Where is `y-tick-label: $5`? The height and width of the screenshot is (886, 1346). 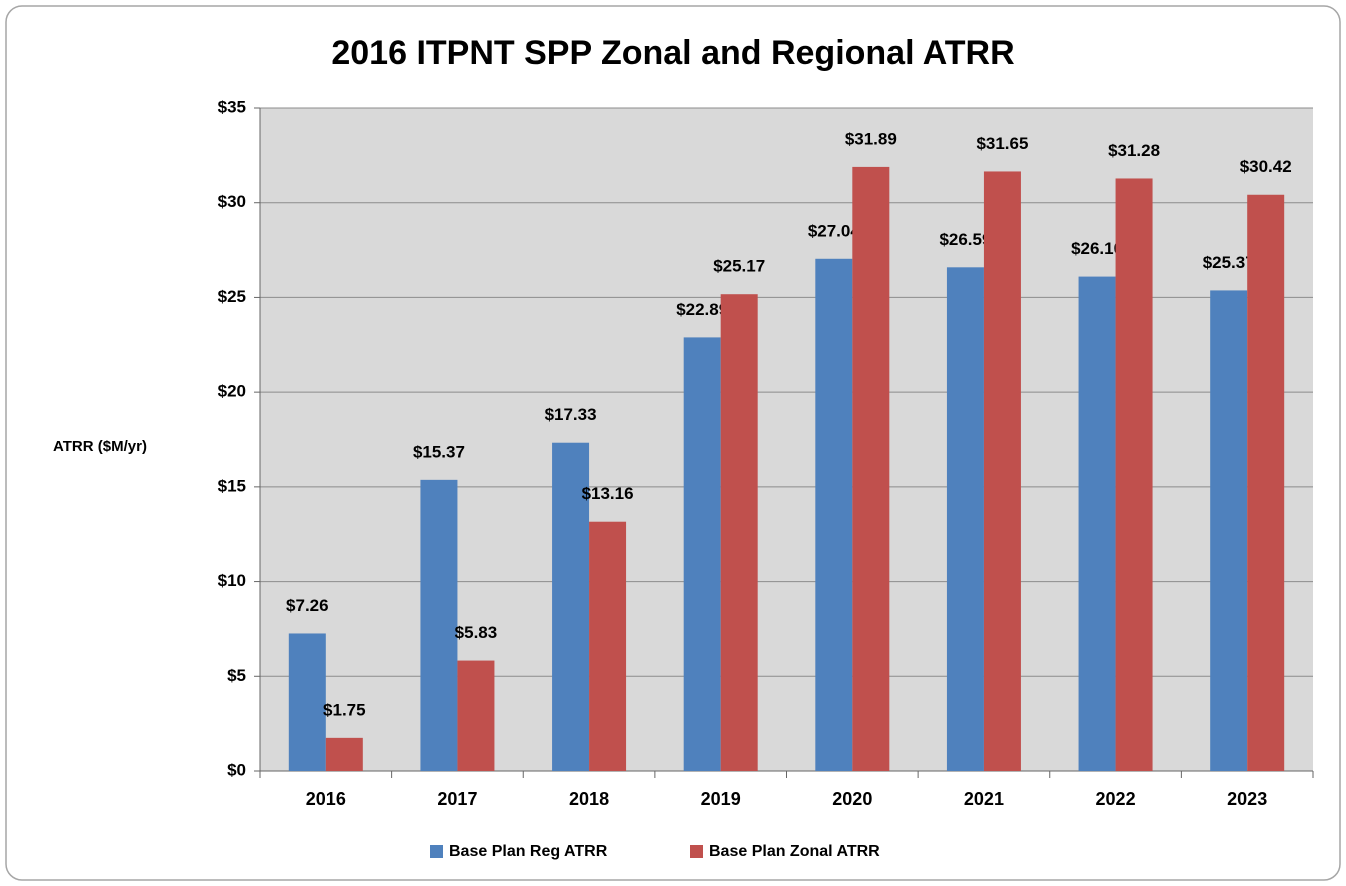
y-tick-label: $5 is located at coordinates (236, 675).